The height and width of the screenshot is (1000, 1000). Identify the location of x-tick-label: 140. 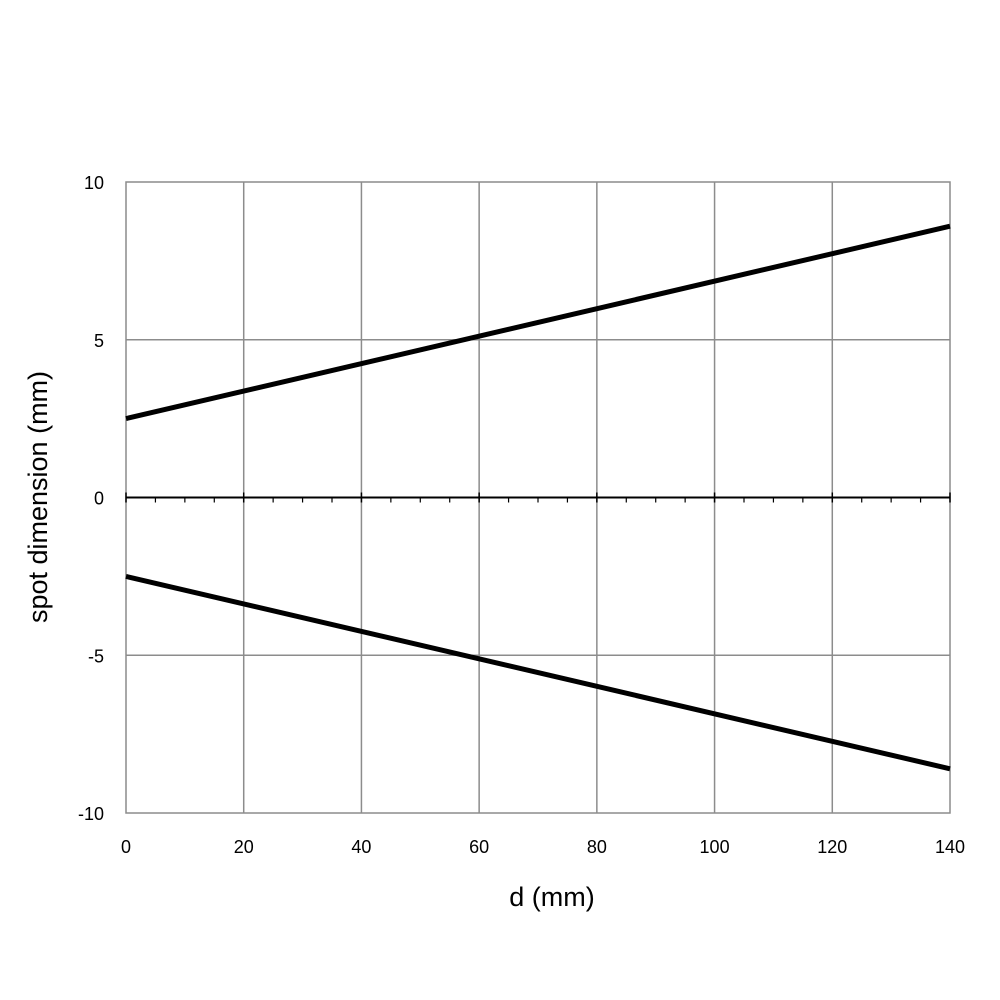
(950, 847).